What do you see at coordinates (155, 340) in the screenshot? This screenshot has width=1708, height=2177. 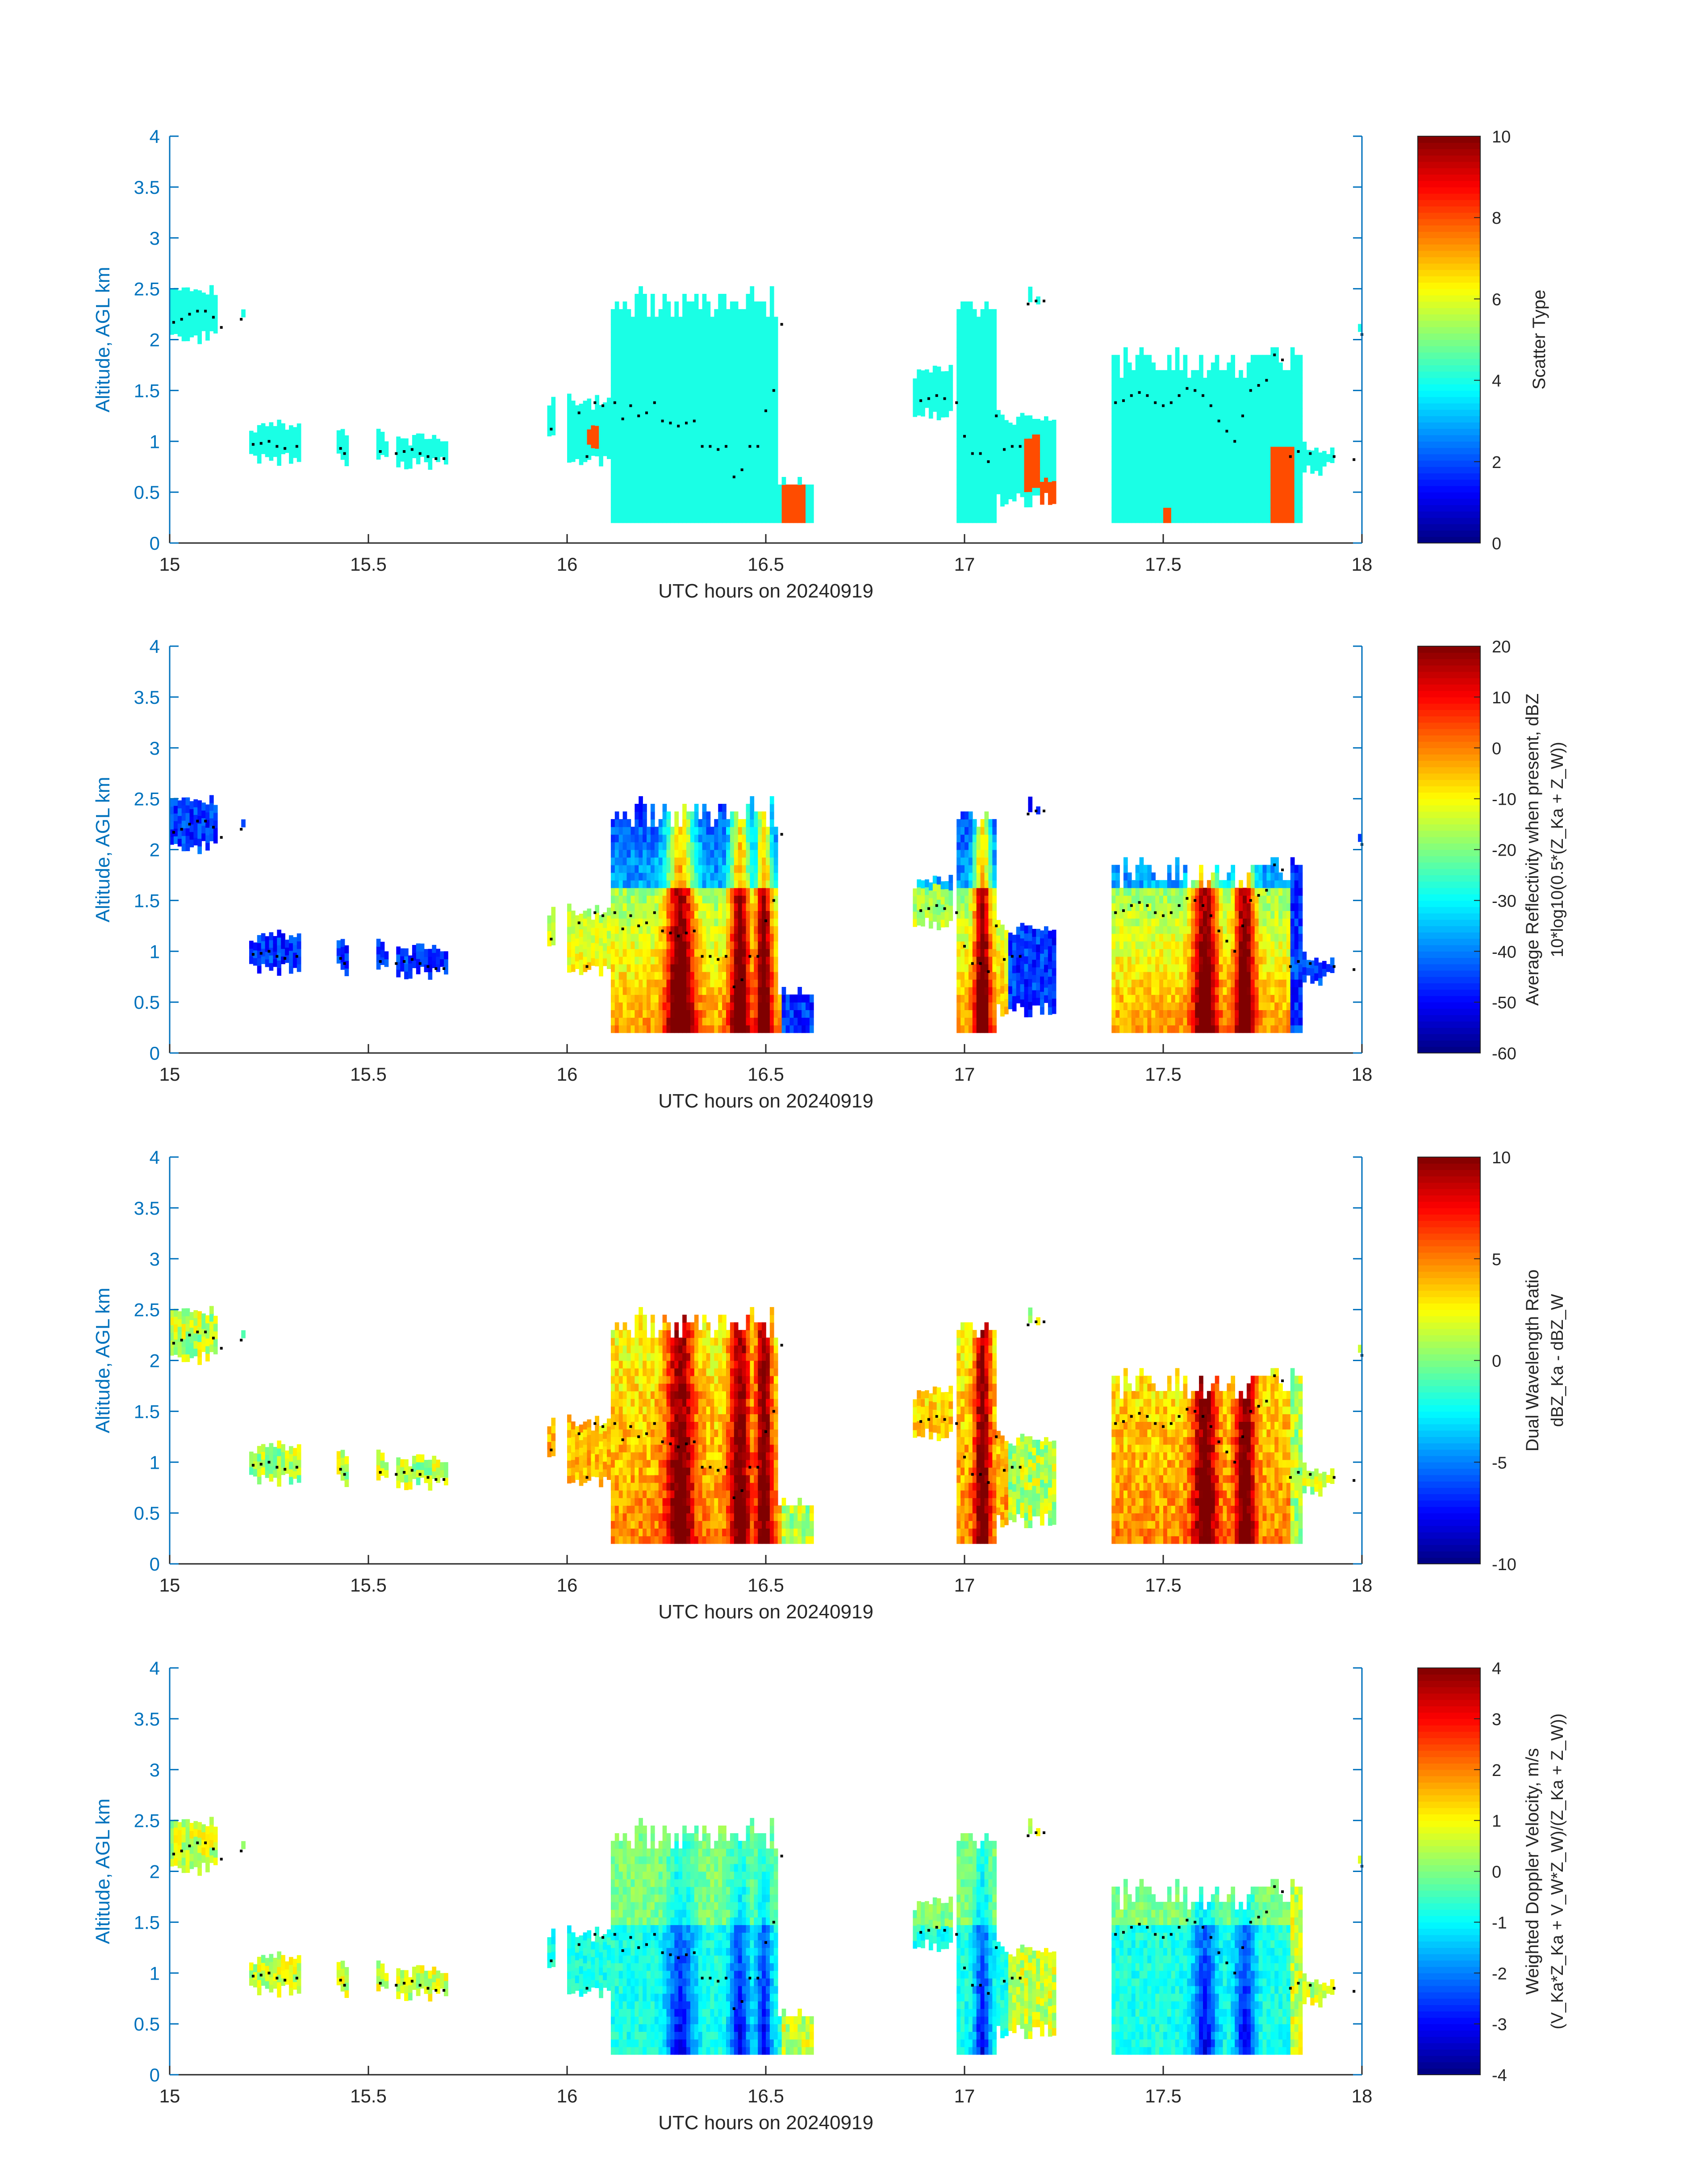 I see `y-tick-label: 2` at bounding box center [155, 340].